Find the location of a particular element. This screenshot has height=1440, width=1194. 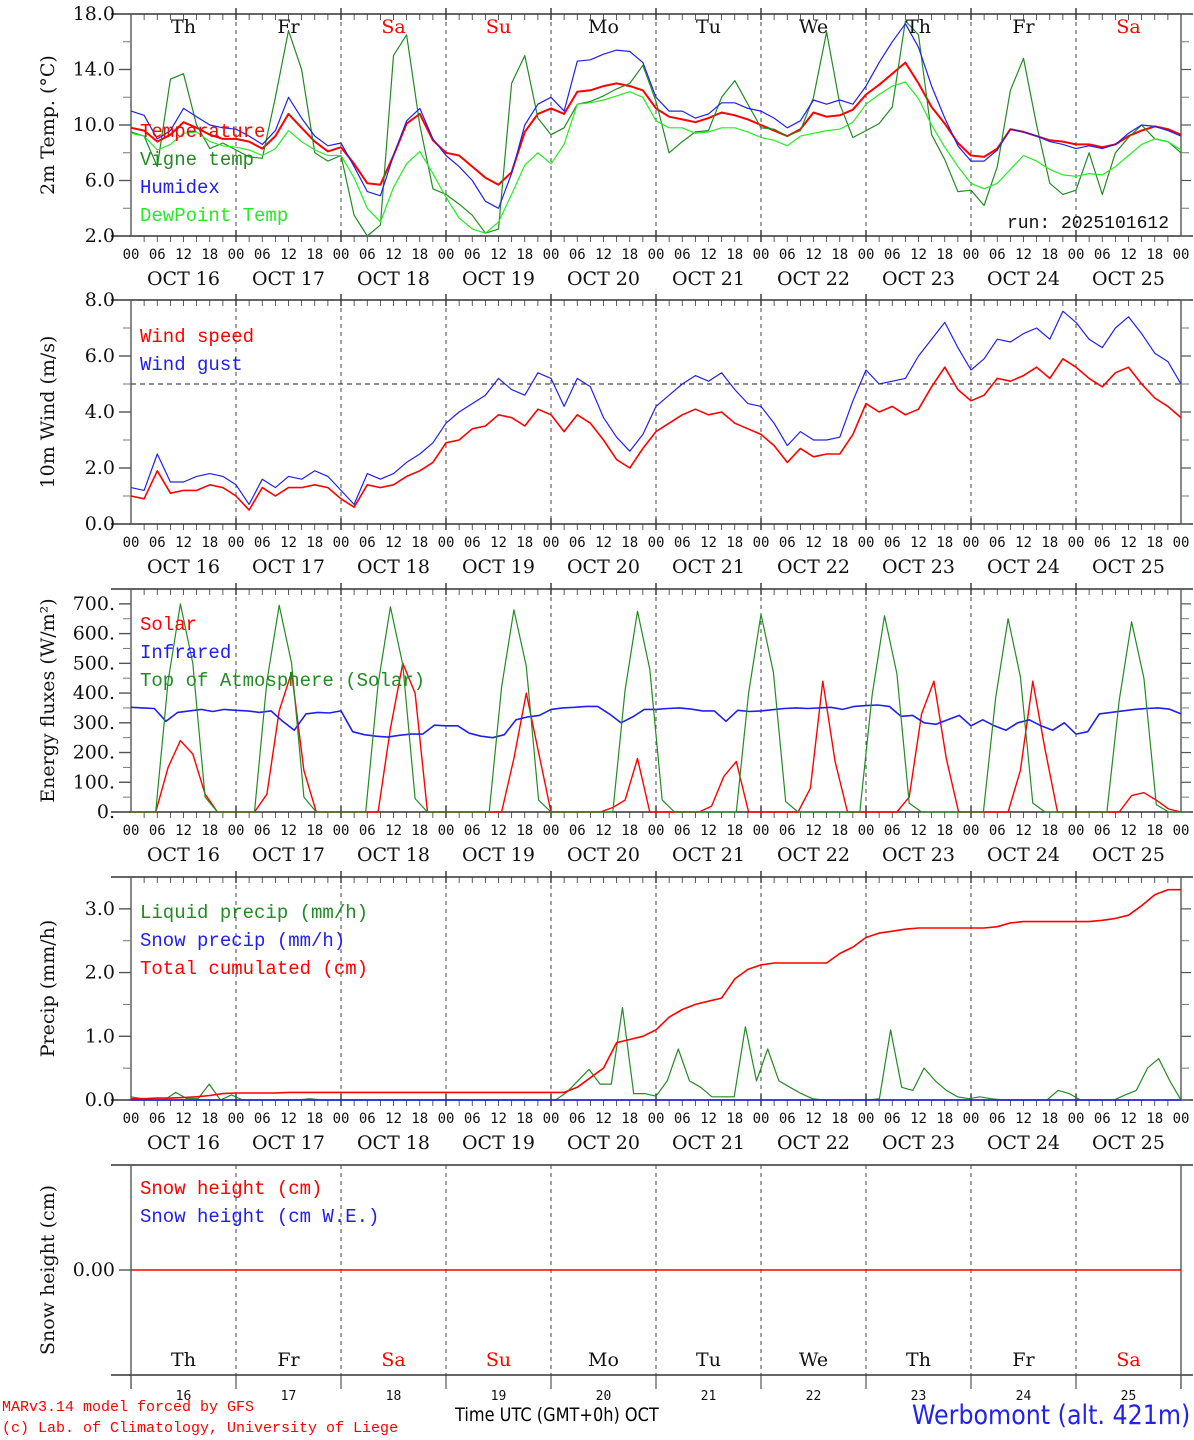

day-of-week-label: Sa is located at coordinates (393, 27).